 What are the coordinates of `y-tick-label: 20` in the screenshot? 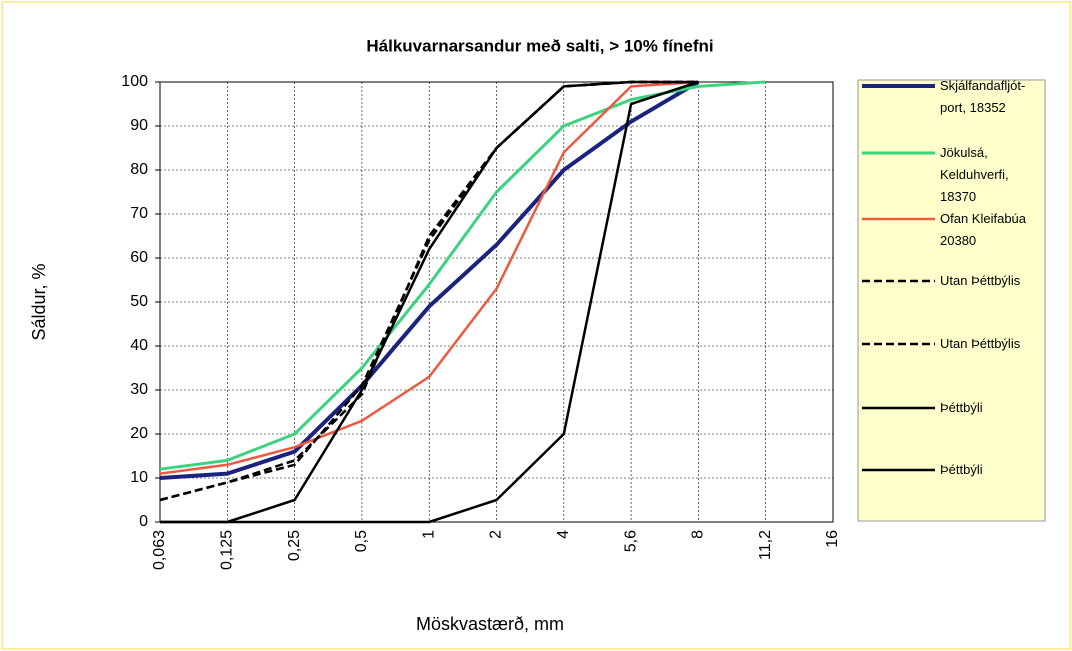 It's located at (139, 433).